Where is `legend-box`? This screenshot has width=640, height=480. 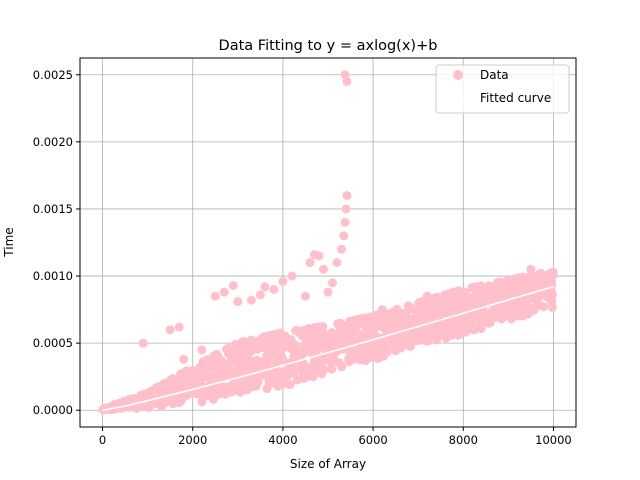
legend-box is located at coordinates (502, 89).